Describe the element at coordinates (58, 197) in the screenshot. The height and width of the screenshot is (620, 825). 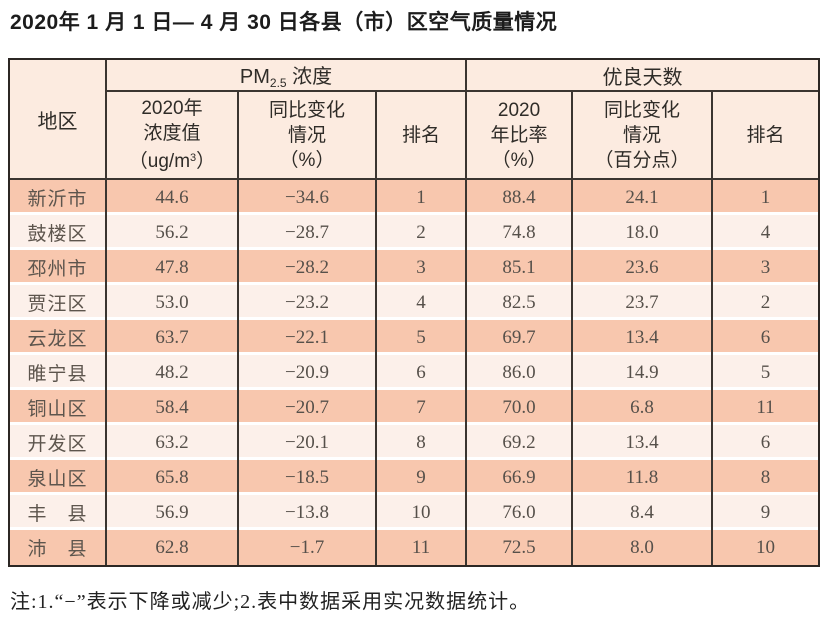
I see `region-cell: 新沂市` at that location.